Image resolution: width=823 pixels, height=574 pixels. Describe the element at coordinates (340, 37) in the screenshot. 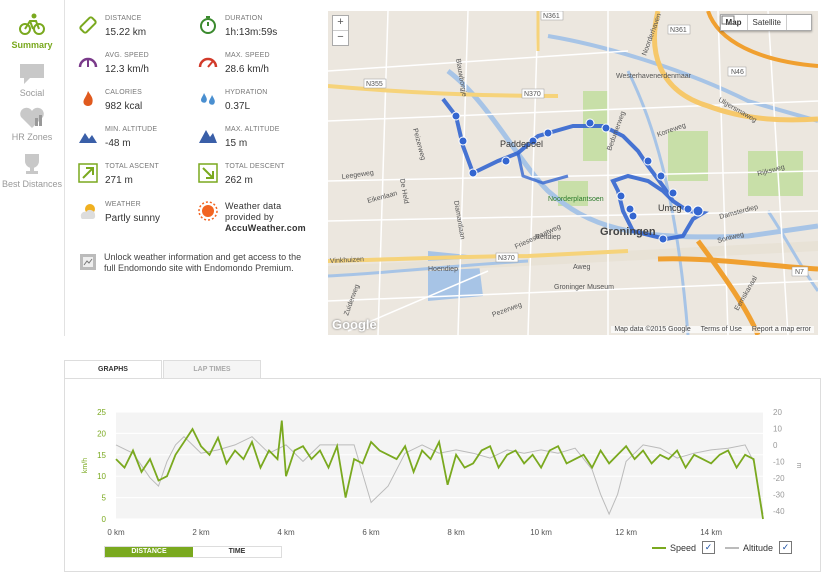

I see `zoom-out-button: −` at that location.